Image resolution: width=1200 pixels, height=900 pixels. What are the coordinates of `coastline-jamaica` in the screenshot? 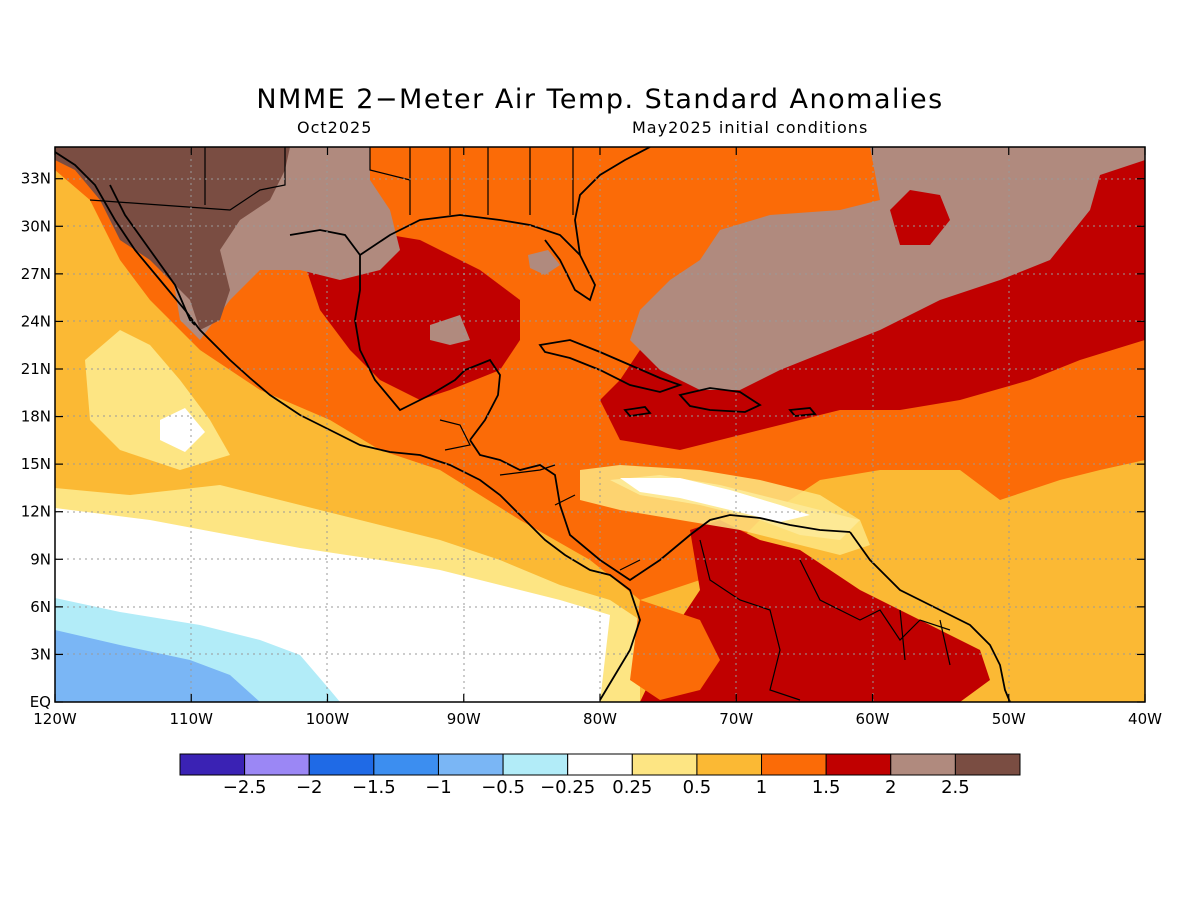 It's located at (637, 411).